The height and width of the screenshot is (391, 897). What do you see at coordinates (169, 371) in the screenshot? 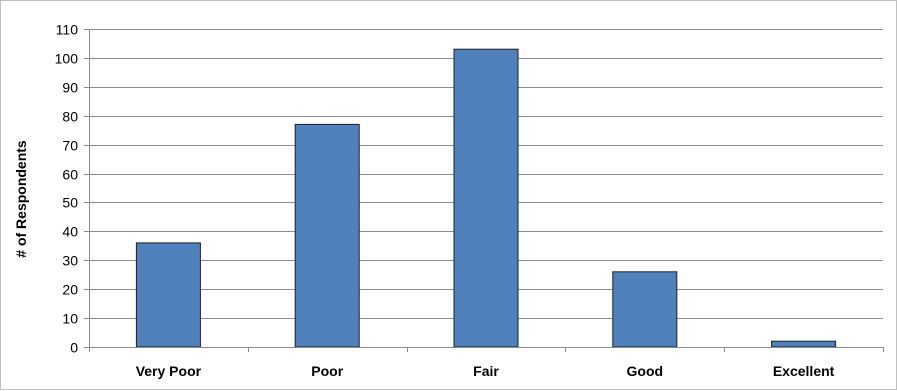
I see `x-tick-label: Very Poor` at bounding box center [169, 371].